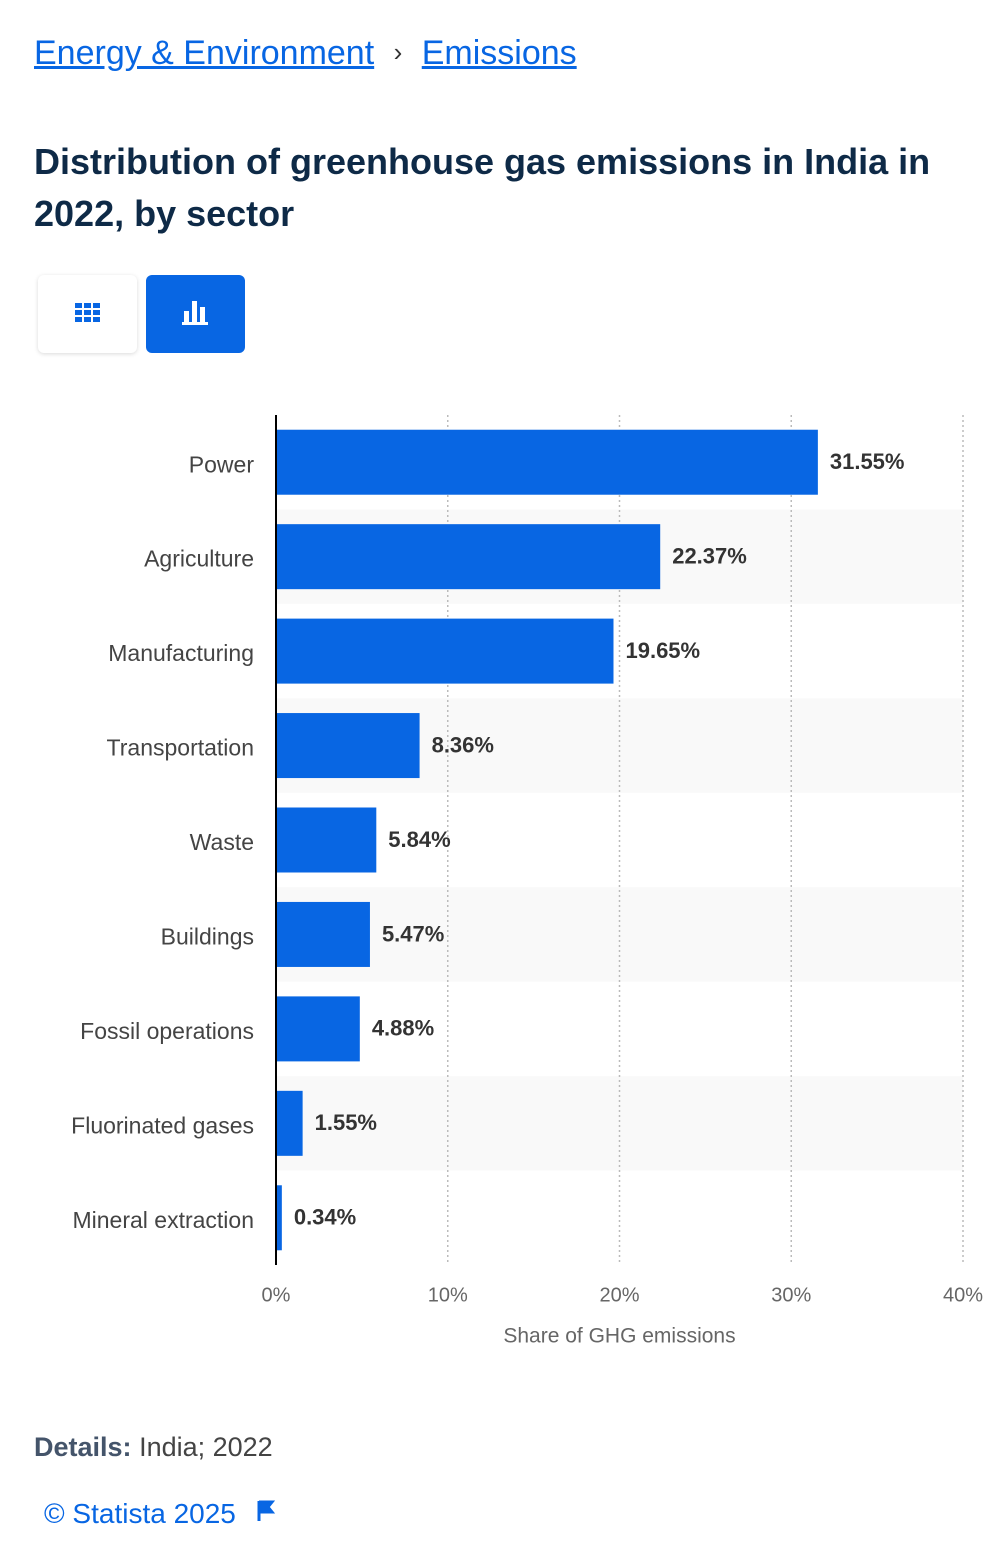 This screenshot has width=1008, height=1548. What do you see at coordinates (419, 839) in the screenshot?
I see `value-label: 5.84%` at bounding box center [419, 839].